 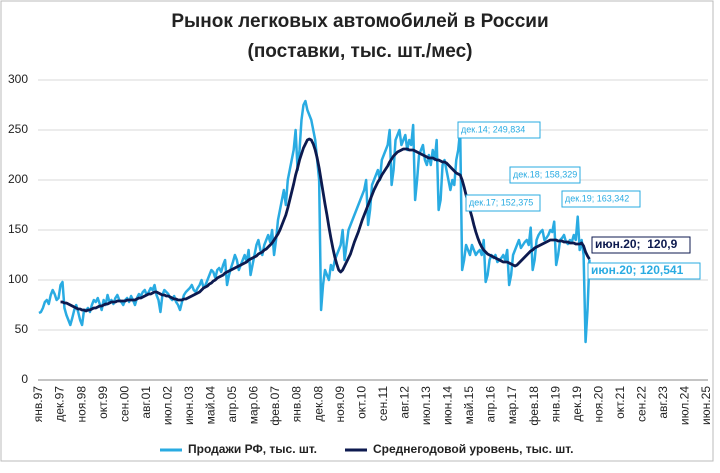 I want to click on x-tick-label: июн.14, so click(x=448, y=405).